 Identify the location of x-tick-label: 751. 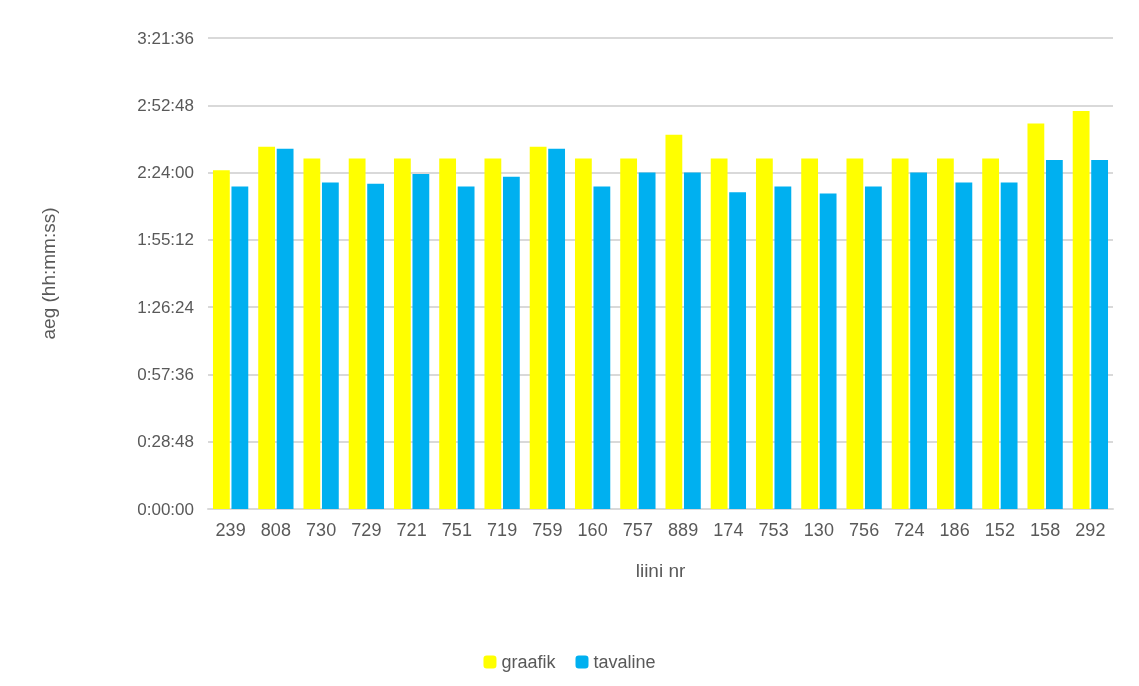
(456, 530).